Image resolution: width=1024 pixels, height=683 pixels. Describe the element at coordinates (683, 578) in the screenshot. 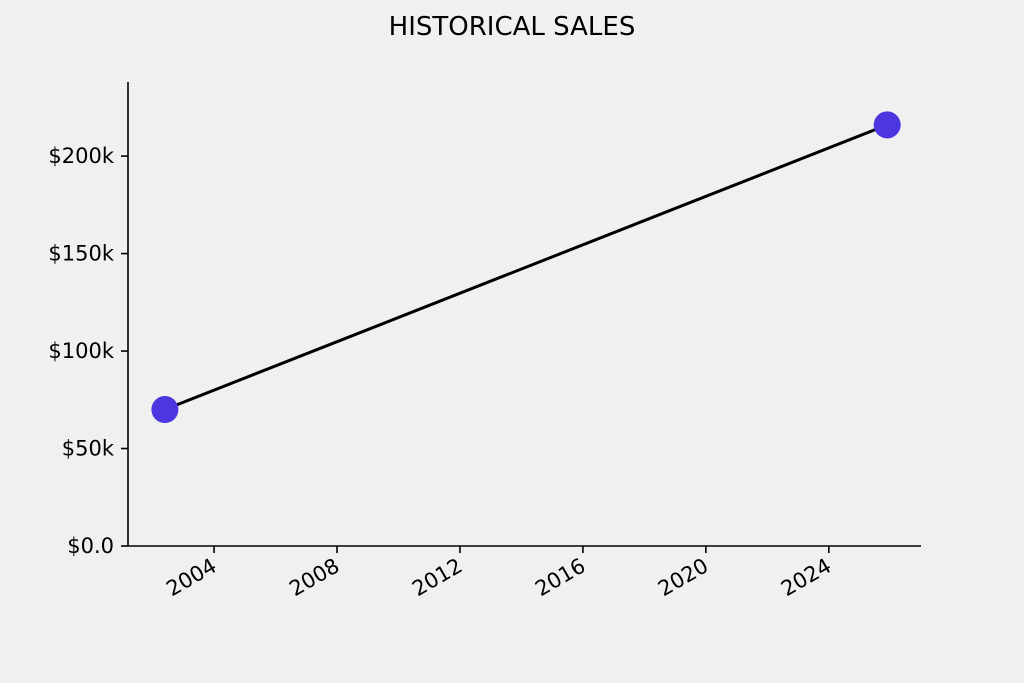

I see `x-tick-label: 2020` at that location.